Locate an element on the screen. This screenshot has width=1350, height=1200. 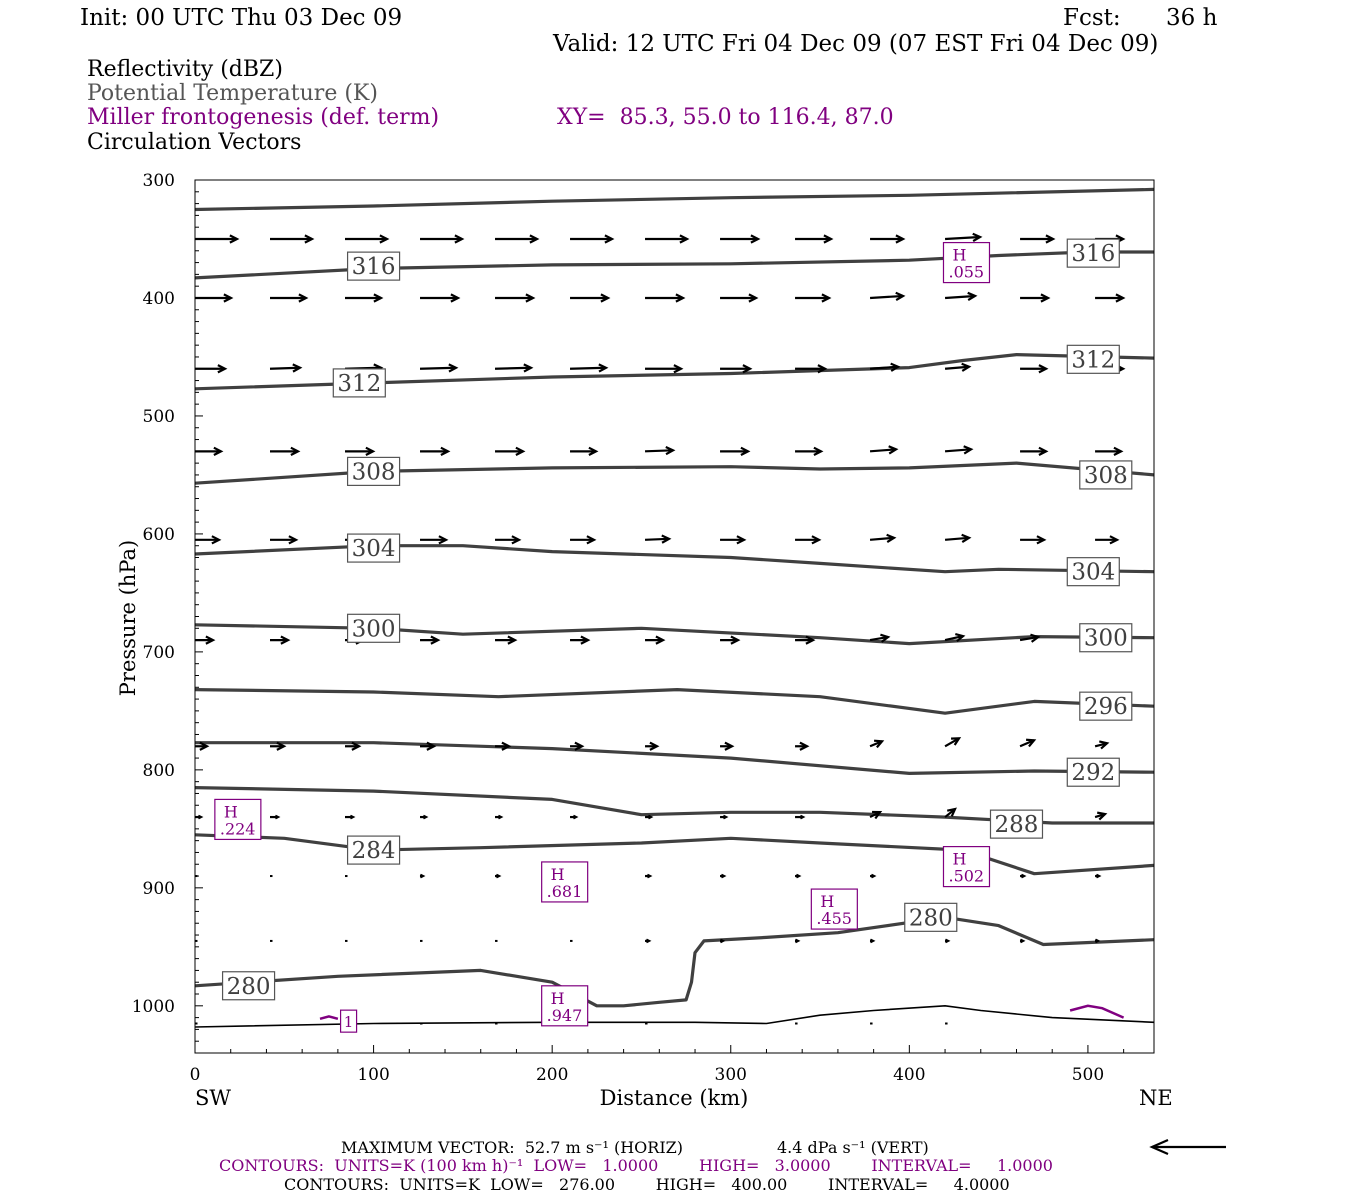
theta-label: 304 is located at coordinates (373, 548).